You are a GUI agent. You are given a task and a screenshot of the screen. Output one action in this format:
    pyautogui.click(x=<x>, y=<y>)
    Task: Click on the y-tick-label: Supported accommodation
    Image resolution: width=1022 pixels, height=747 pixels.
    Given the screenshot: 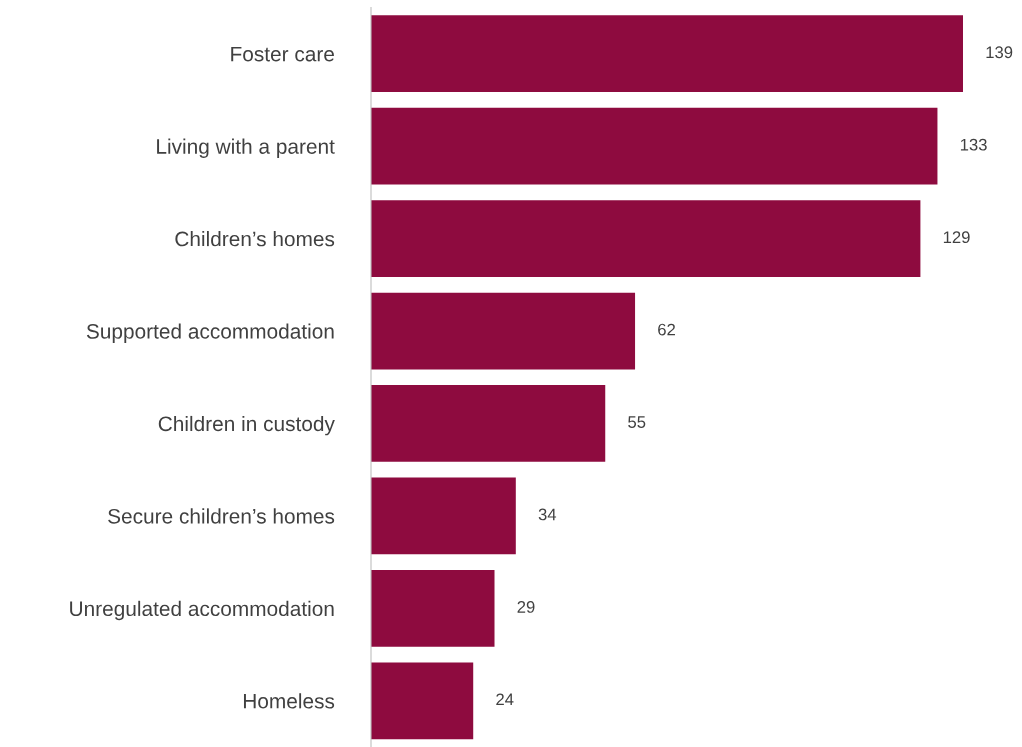 What is the action you would take?
    pyautogui.click(x=210, y=333)
    